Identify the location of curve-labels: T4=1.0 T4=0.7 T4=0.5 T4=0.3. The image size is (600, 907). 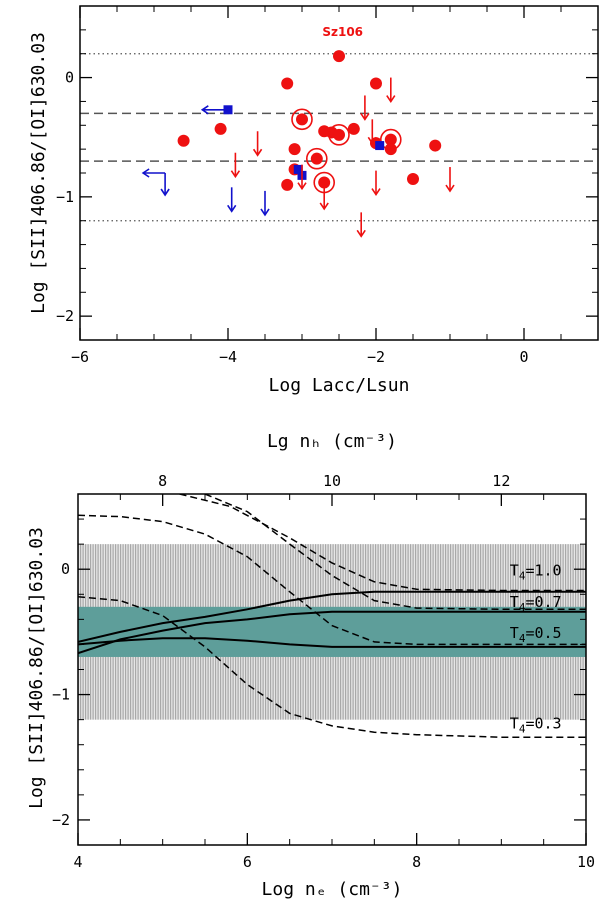
(536, 648).